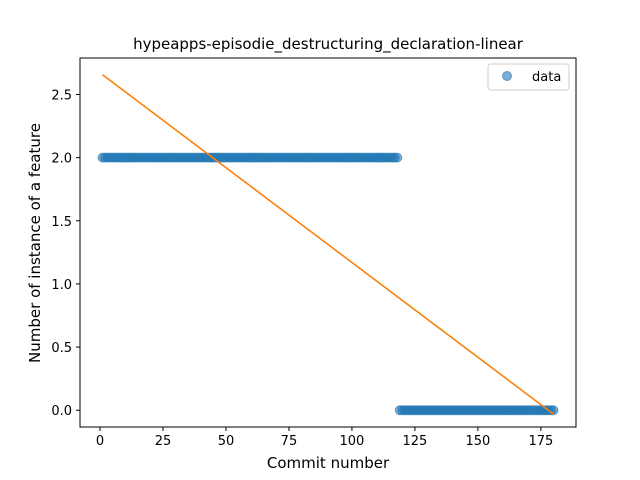 The height and width of the screenshot is (480, 640). I want to click on y-tick-label: 0.5, so click(61, 348).